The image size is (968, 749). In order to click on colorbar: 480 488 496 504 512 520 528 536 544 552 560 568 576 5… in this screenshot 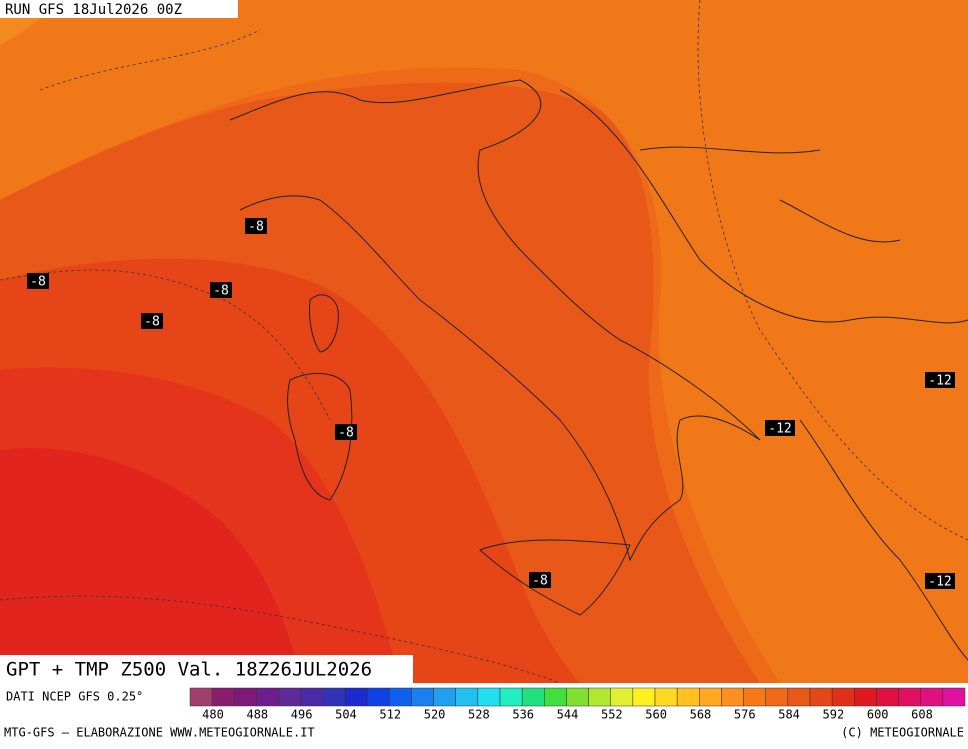, I will do `click(577, 704)`.